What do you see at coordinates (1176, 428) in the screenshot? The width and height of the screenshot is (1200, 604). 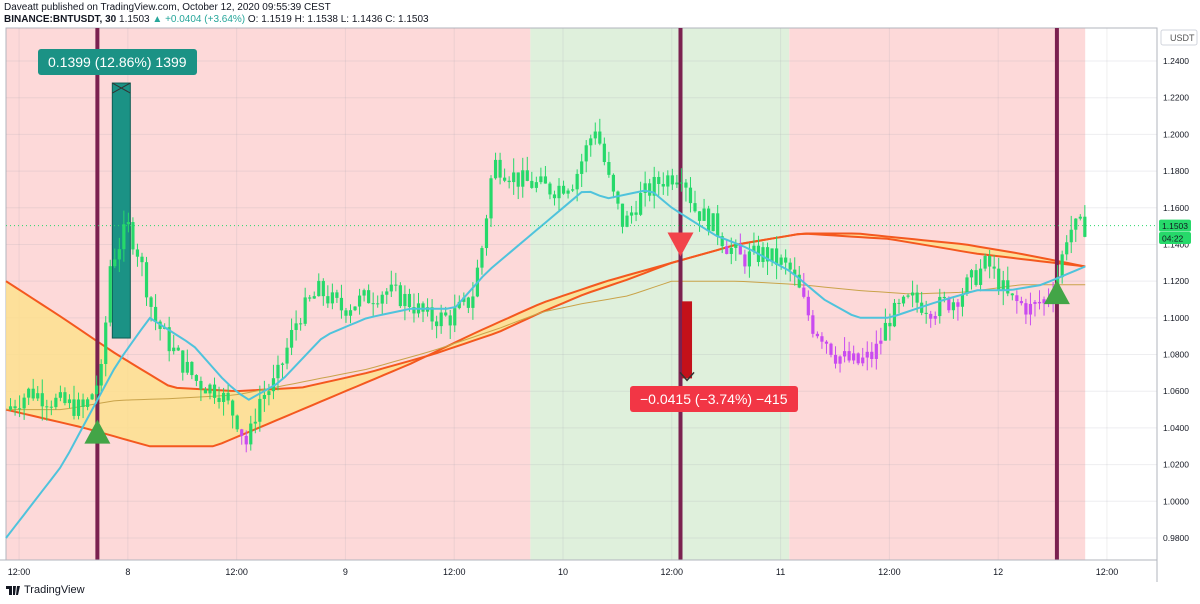 I see `y-tick-label: 1.0400` at bounding box center [1176, 428].